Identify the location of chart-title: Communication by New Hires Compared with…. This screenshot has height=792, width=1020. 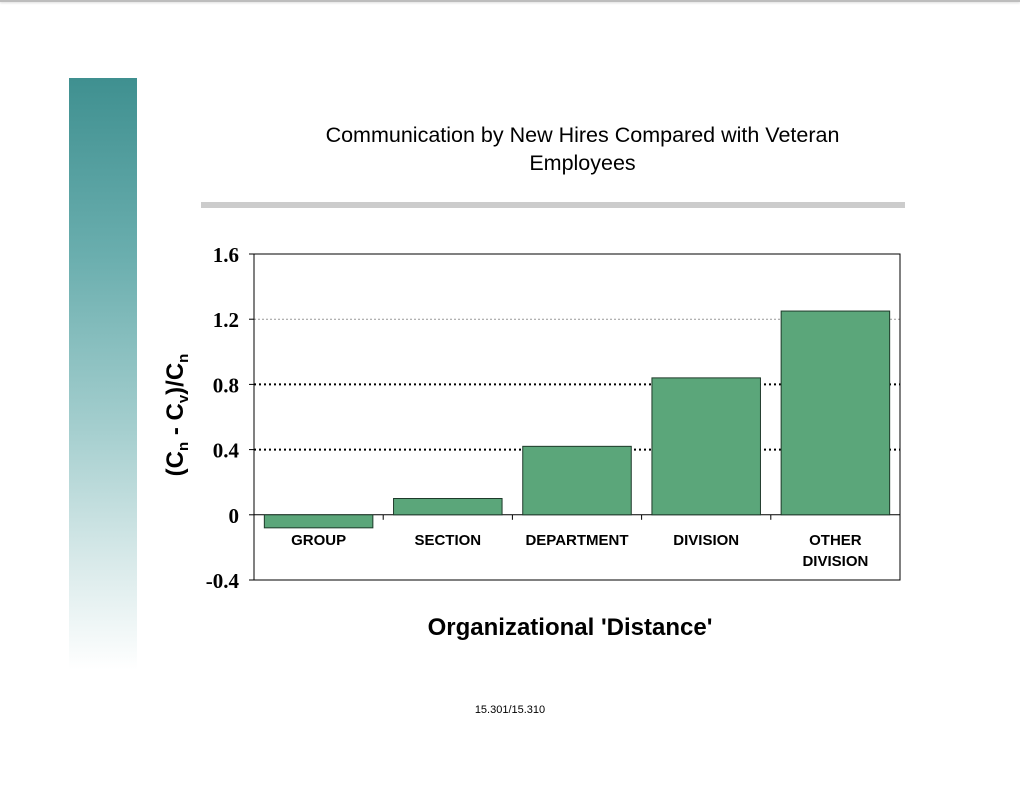
(582, 149).